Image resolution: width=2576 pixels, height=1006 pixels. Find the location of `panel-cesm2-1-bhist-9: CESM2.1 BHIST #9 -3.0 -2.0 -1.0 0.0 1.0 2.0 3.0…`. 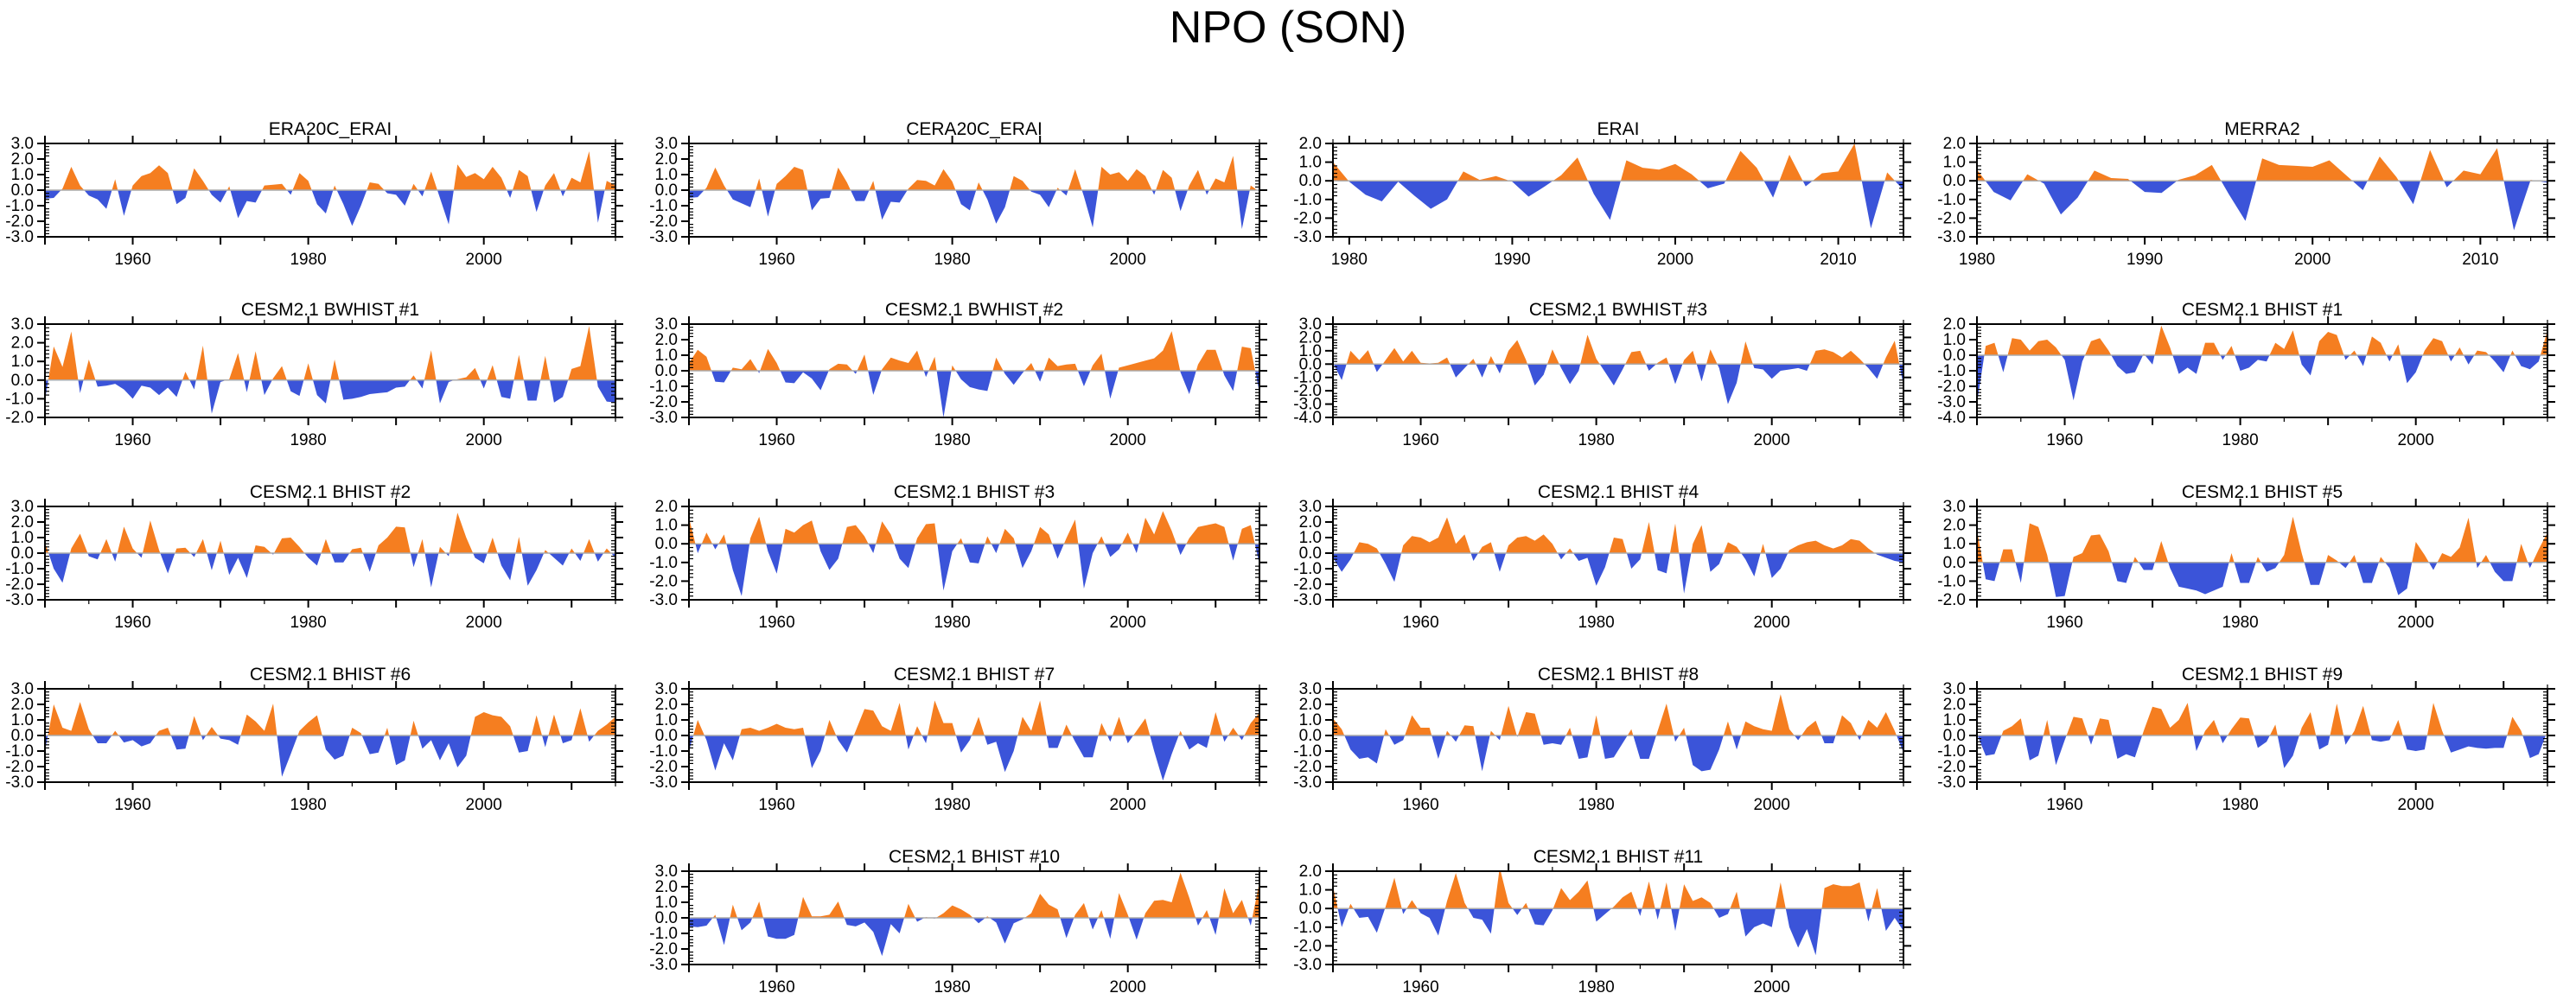

panel-cesm2-1-bhist-9: CESM2.1 BHIST #9 -3.0 -2.0 -1.0 0.0 1.0 2.0 3.0… is located at coordinates (2254, 741).